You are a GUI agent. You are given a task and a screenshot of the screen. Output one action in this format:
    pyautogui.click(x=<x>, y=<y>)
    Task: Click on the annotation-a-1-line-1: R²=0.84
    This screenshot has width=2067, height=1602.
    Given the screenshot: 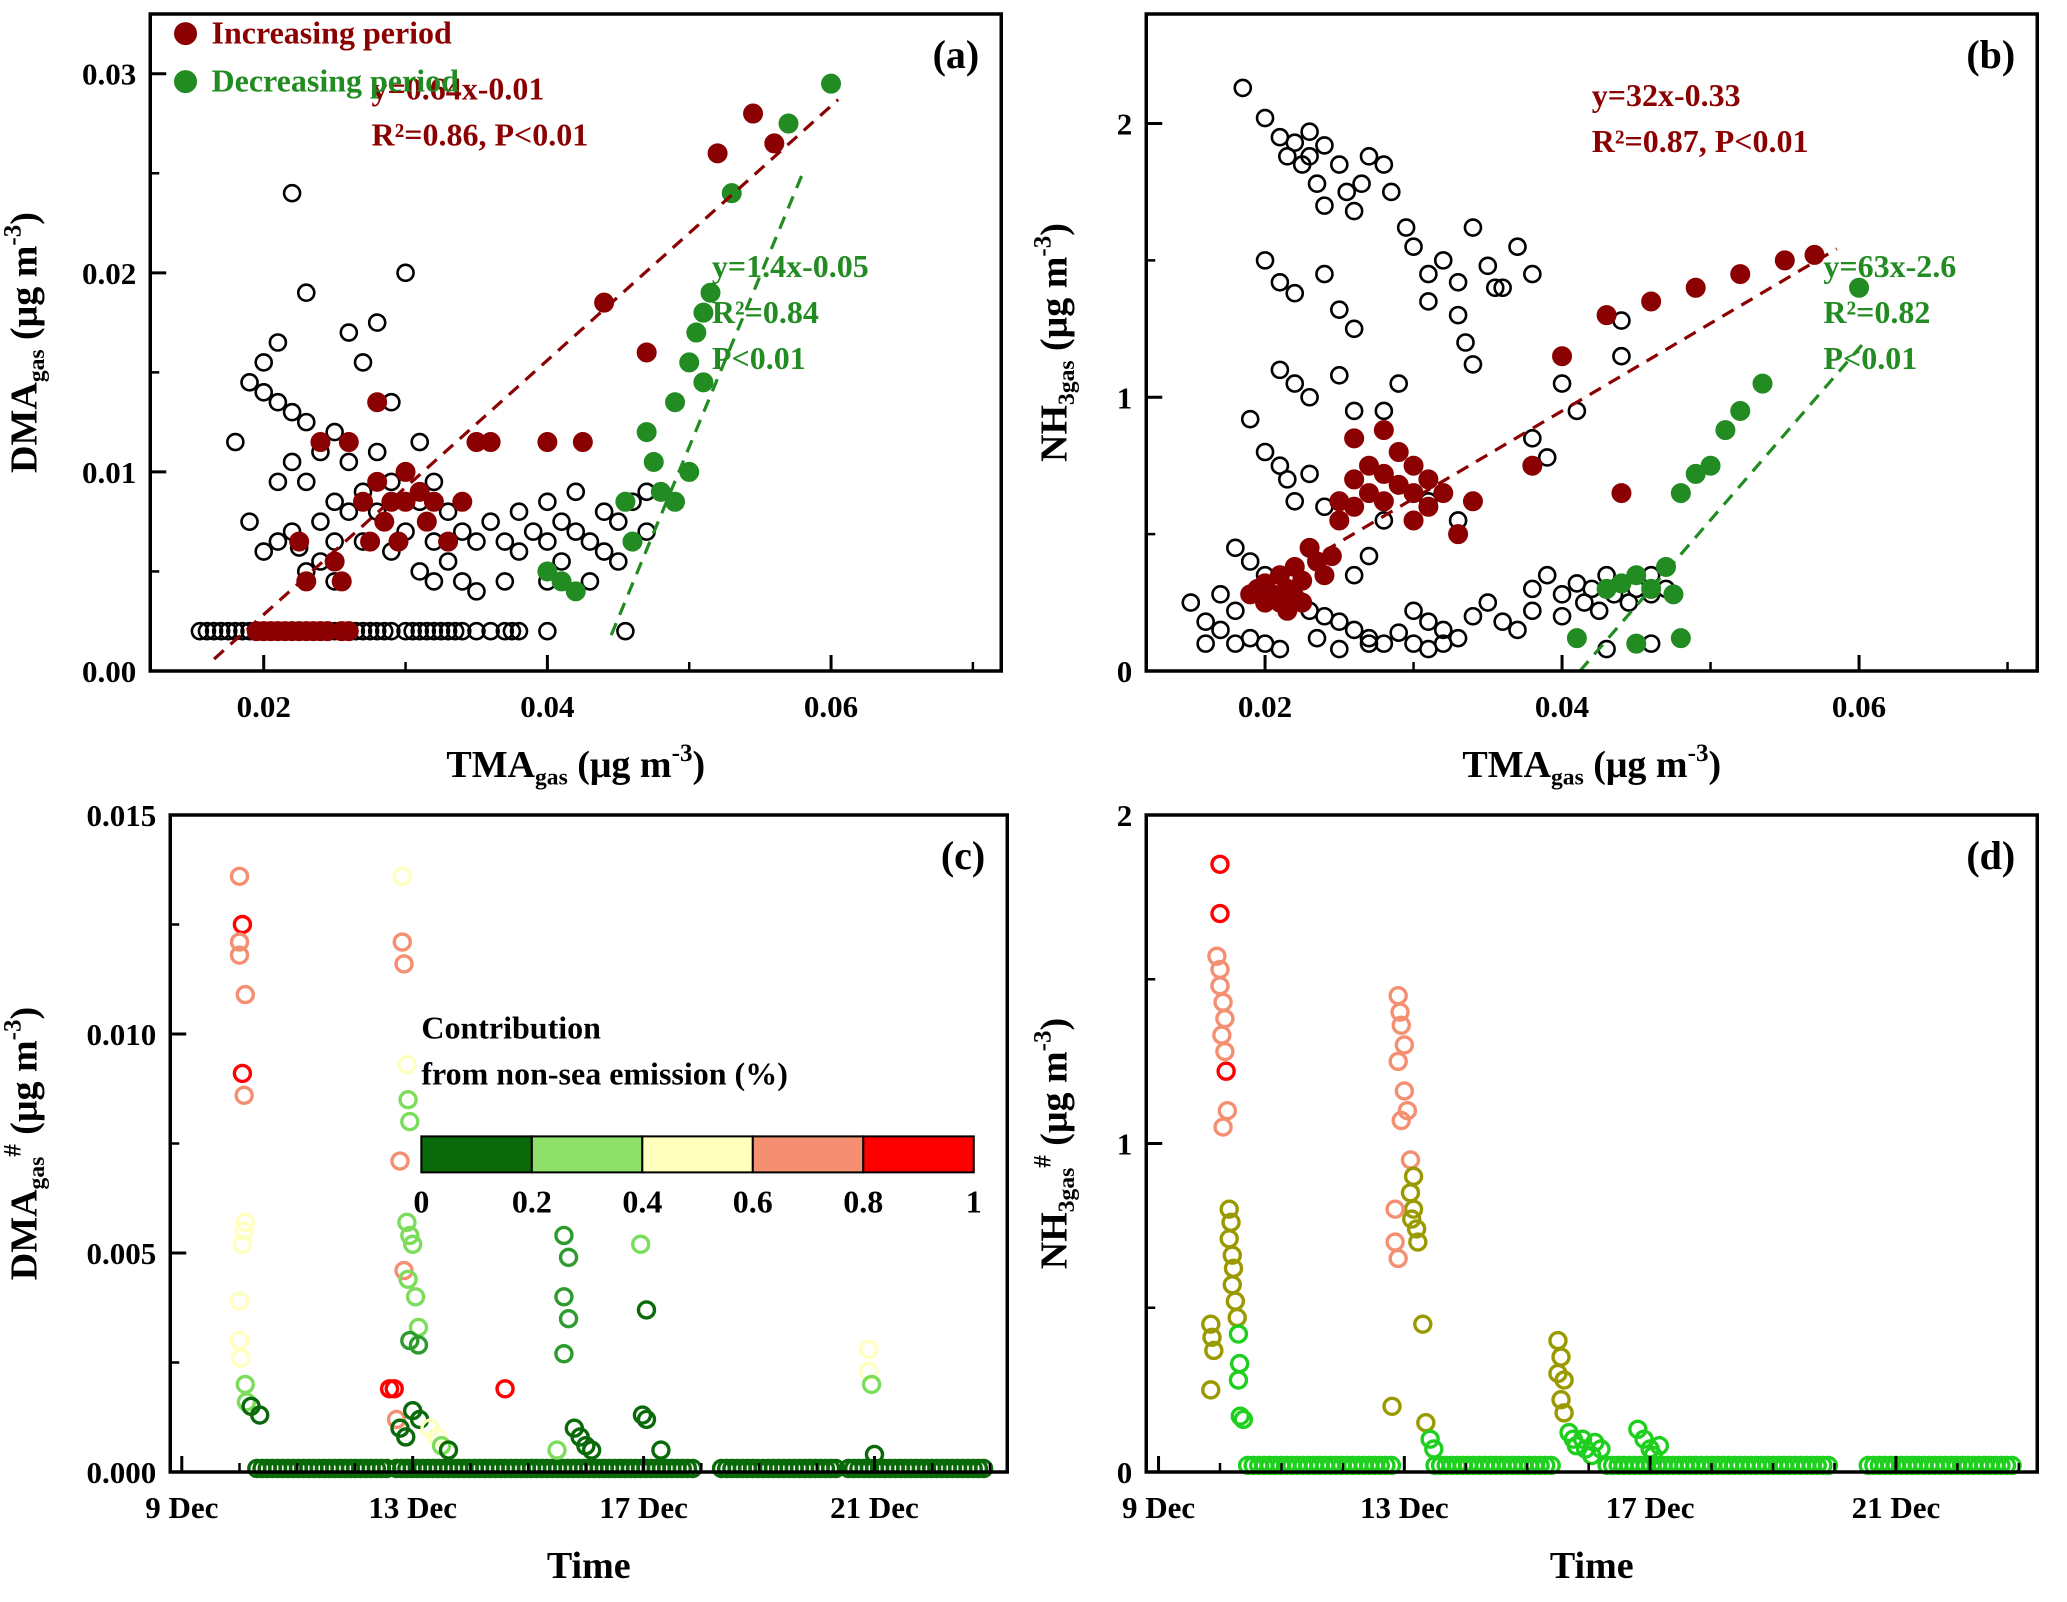 What is the action you would take?
    pyautogui.click(x=765, y=312)
    